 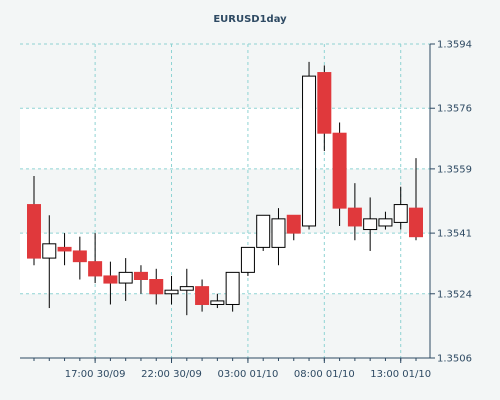 I want to click on y-tick-label: 1.3524, so click(x=454, y=294).